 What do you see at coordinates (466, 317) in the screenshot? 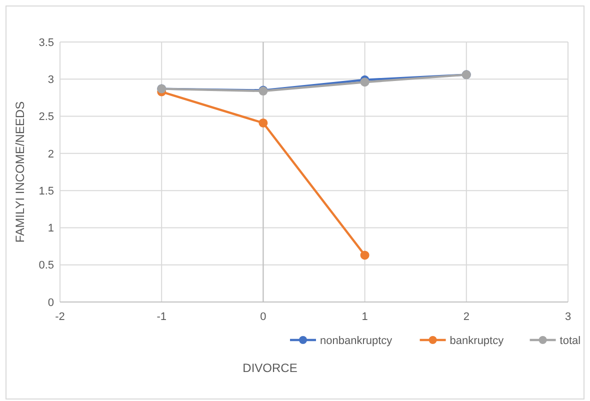
I see `x-tick-label: 2` at bounding box center [466, 317].